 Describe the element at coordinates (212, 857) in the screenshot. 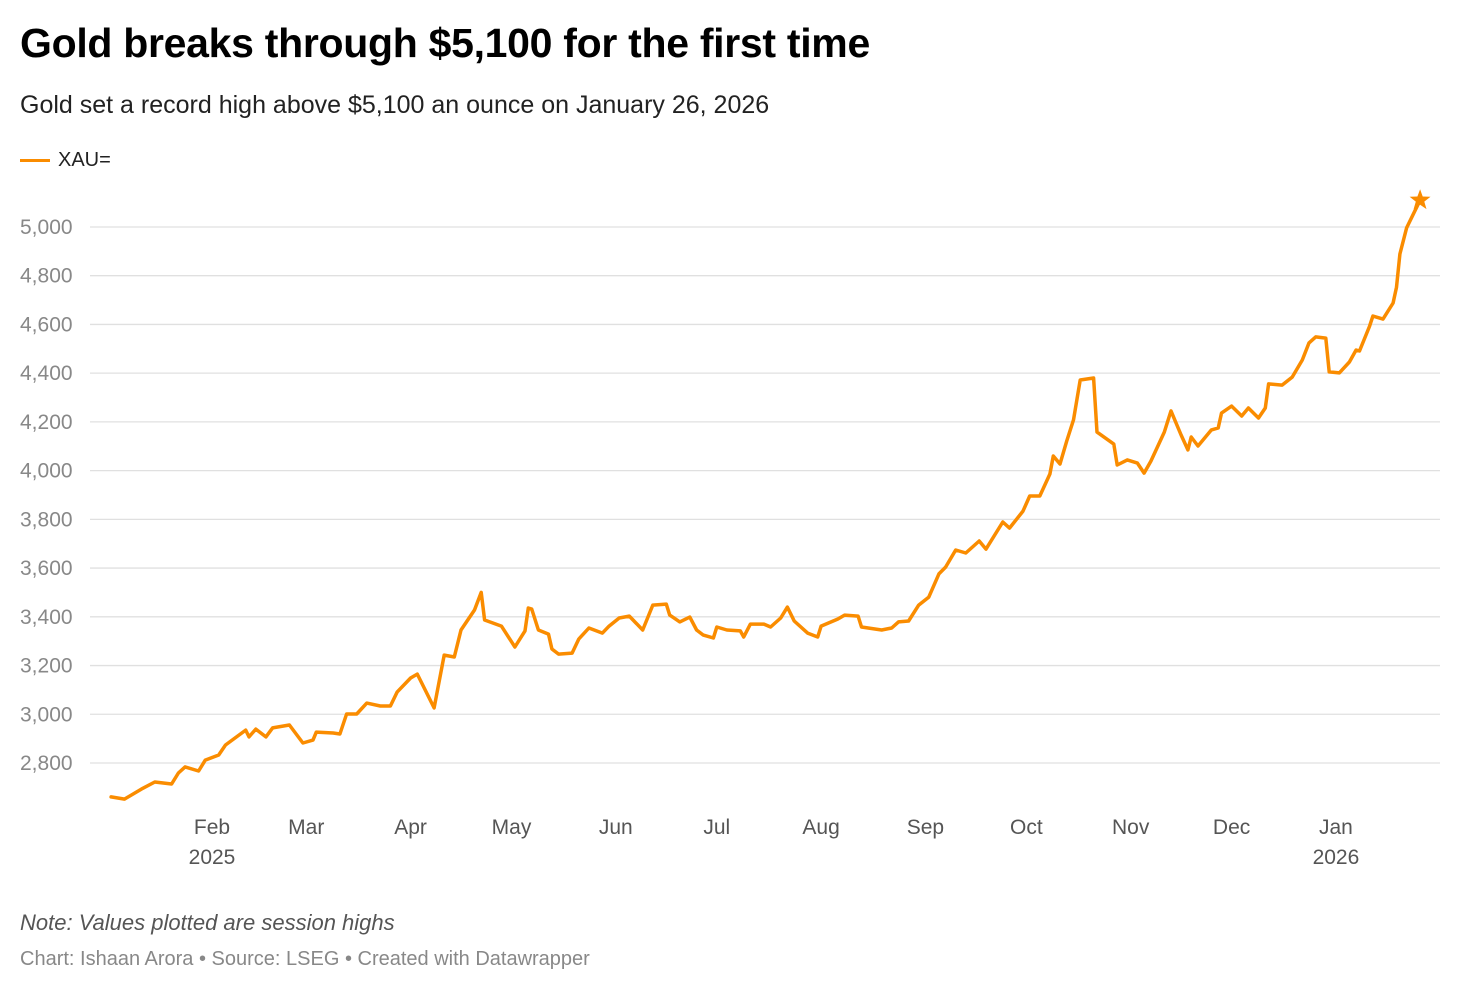

I see `x-tick-year-label: 2025` at that location.